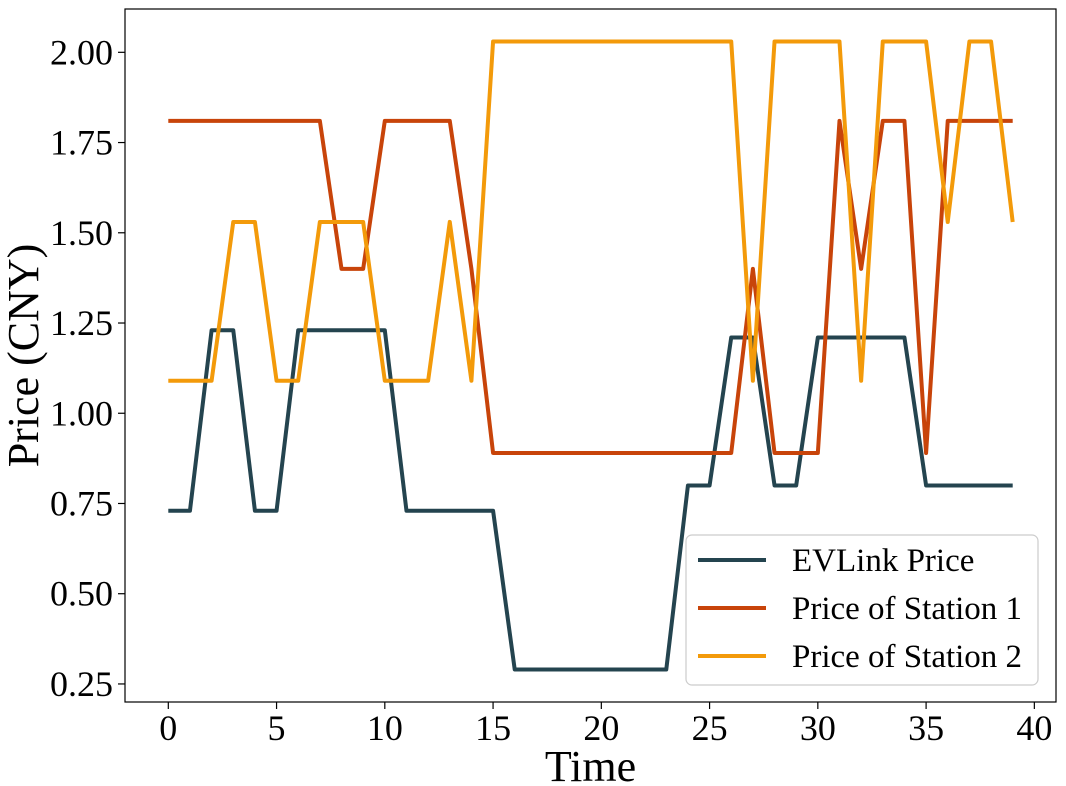 This screenshot has width=1066, height=786. Describe the element at coordinates (24, 356) in the screenshot. I see `y-axis-title: Price (CNY)` at that location.